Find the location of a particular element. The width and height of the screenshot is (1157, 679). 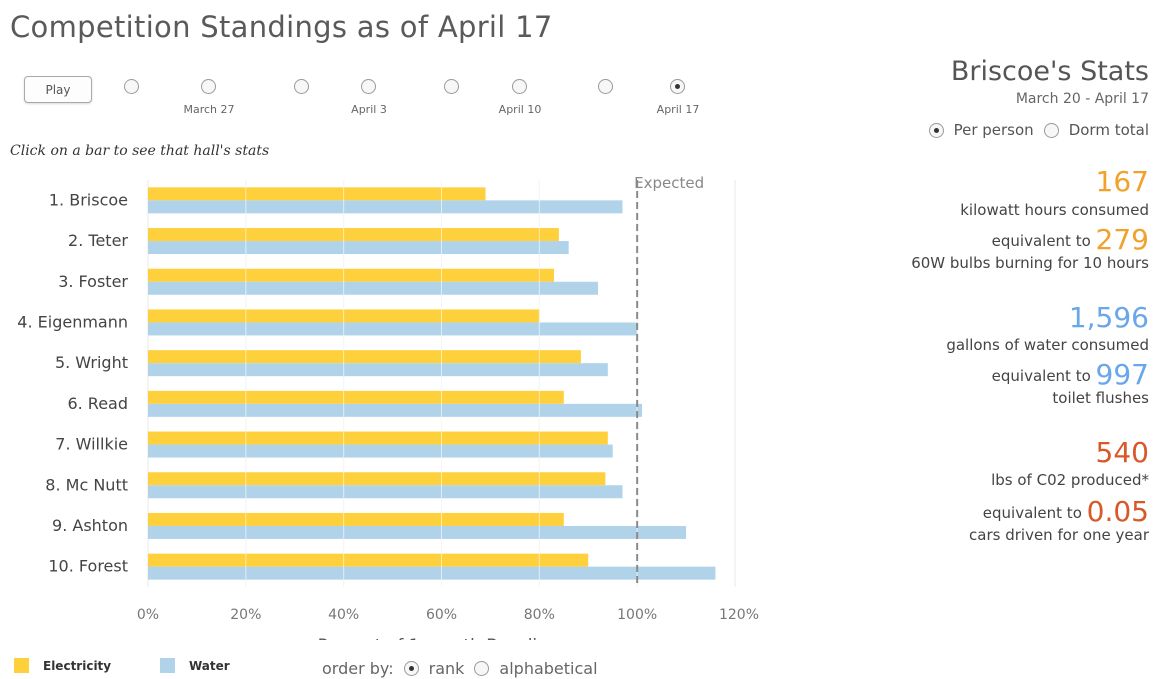

order-rank-label: rank is located at coordinates (446, 668).